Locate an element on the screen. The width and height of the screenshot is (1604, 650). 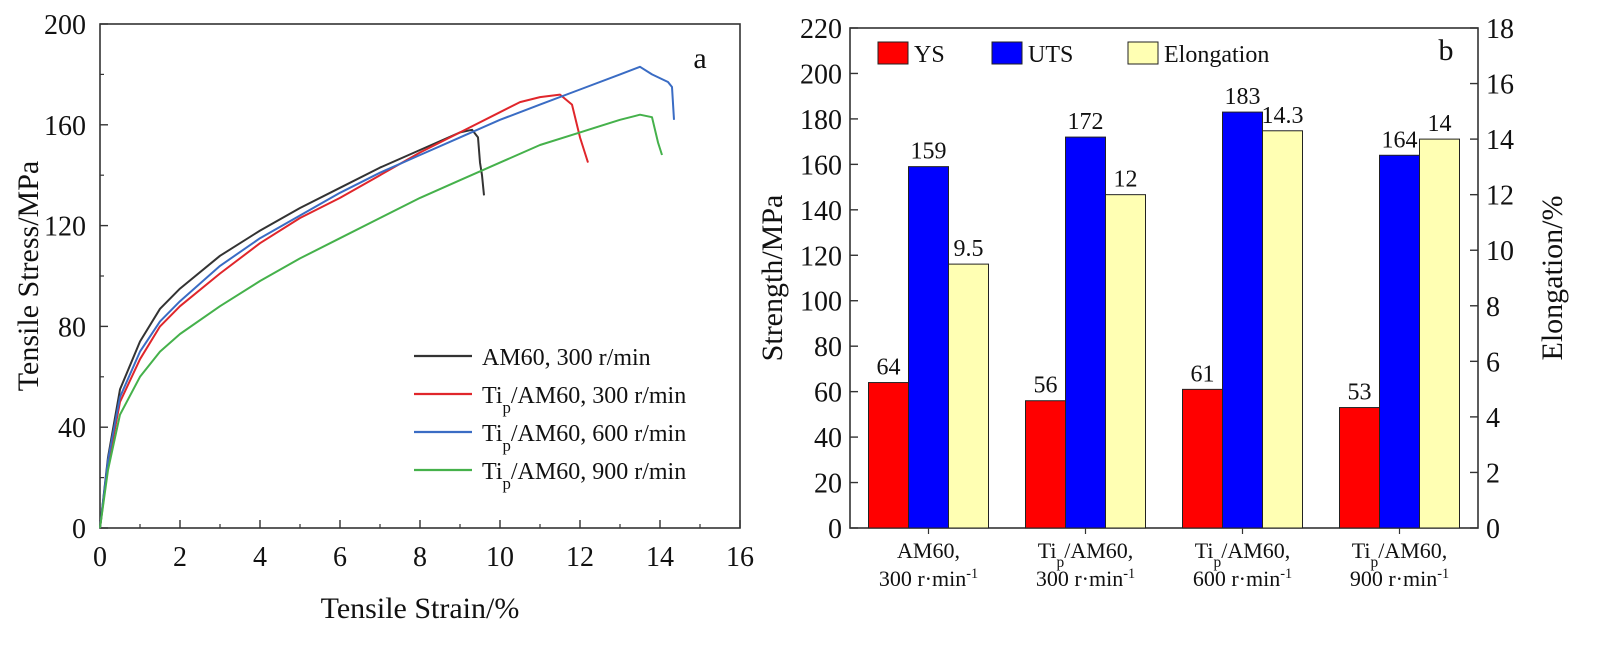
left-y-tick-label: 160 is located at coordinates (821, 165).